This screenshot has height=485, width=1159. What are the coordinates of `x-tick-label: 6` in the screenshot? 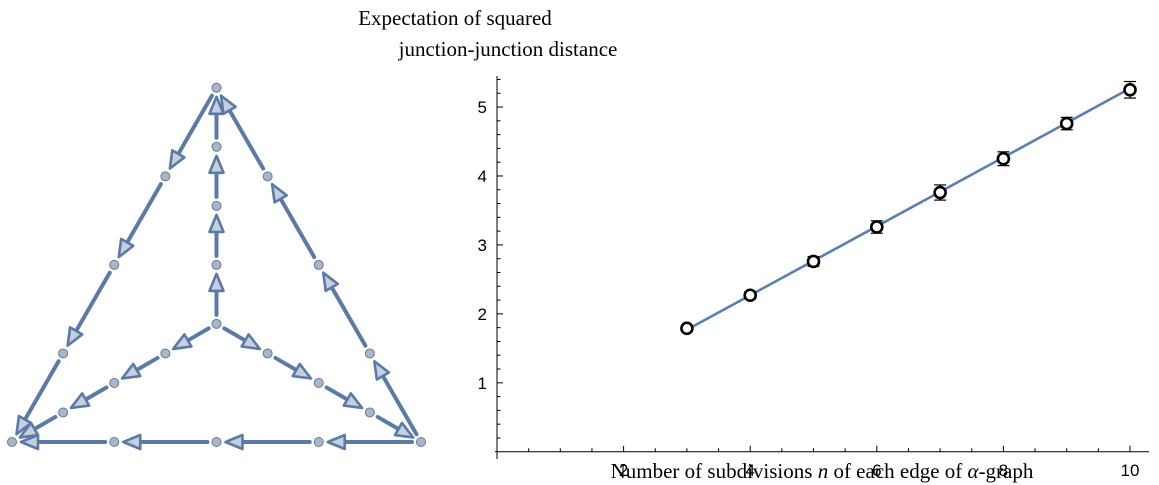 It's located at (876, 470).